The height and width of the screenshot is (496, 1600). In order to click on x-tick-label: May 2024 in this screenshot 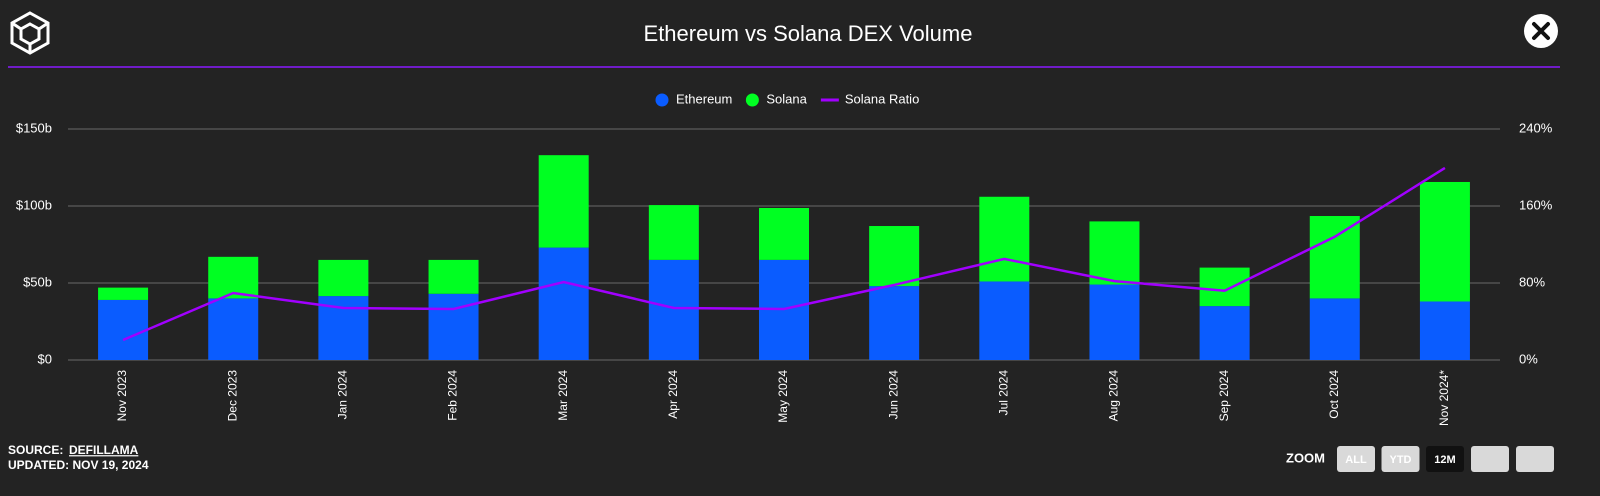, I will do `click(783, 396)`.